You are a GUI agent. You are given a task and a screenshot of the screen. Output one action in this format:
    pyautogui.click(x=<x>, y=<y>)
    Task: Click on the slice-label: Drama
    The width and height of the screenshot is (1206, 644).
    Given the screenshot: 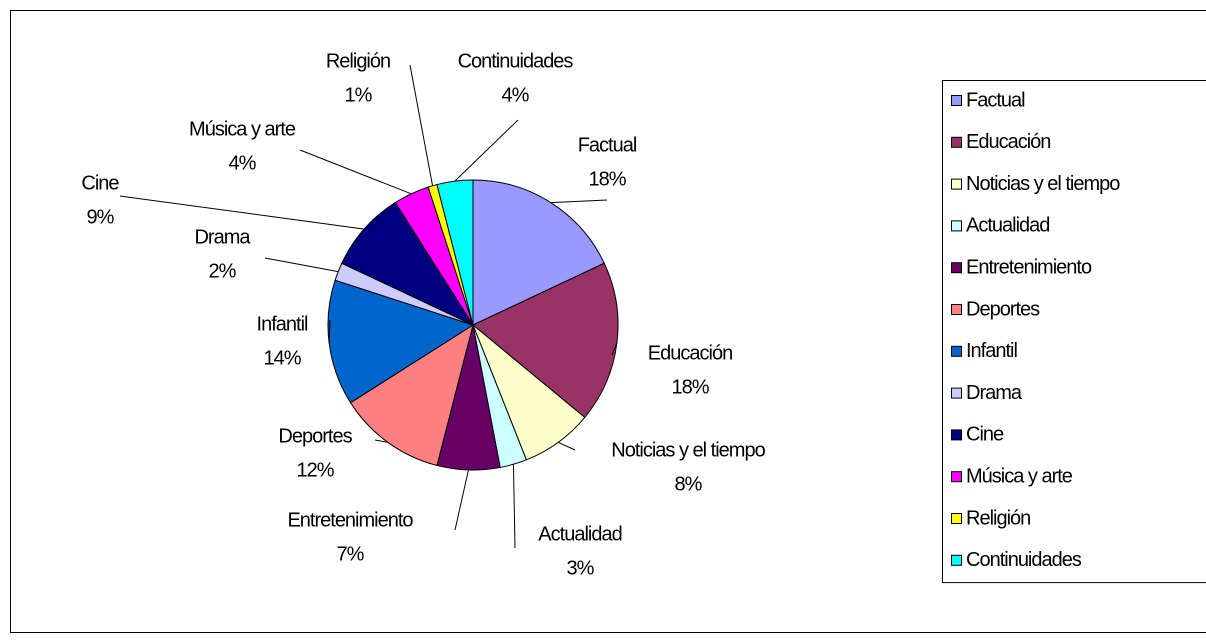 What is the action you would take?
    pyautogui.click(x=222, y=237)
    